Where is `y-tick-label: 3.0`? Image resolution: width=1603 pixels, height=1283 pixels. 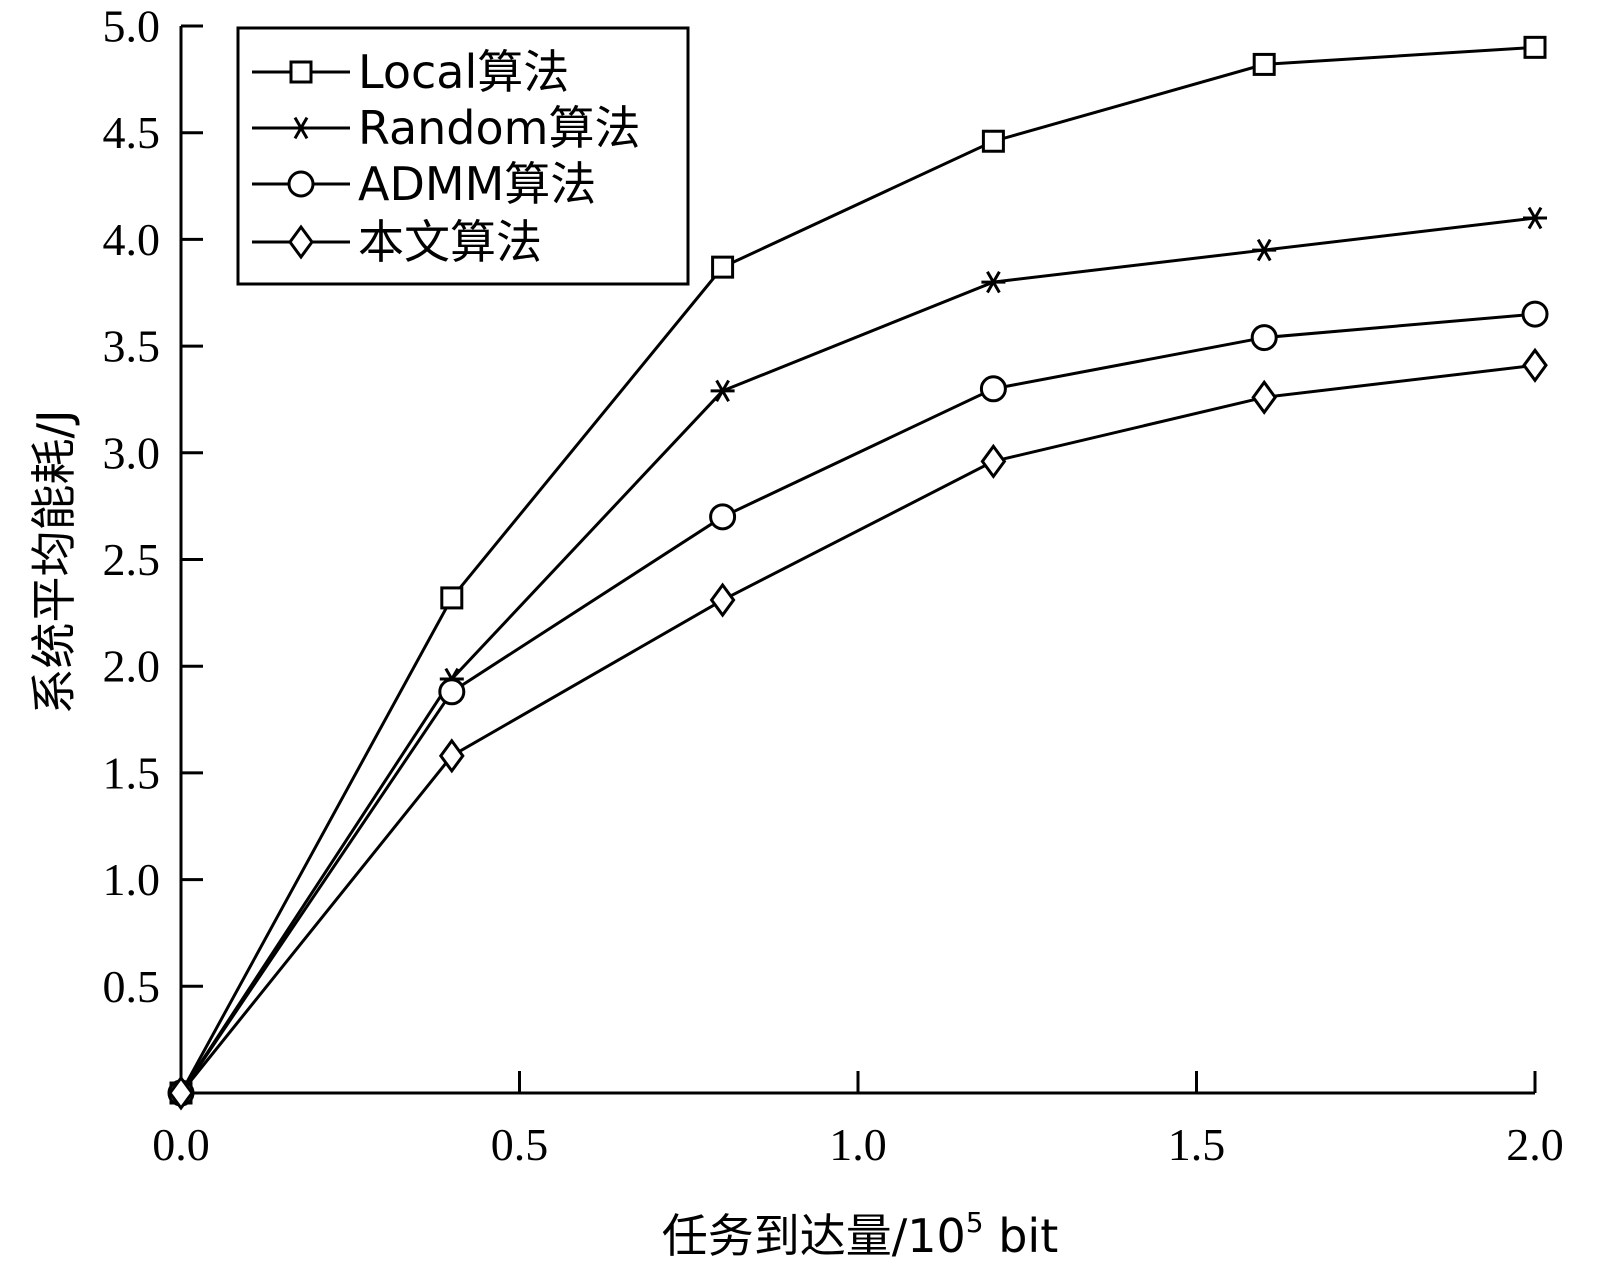 y-tick-label: 3.0 is located at coordinates (132, 452).